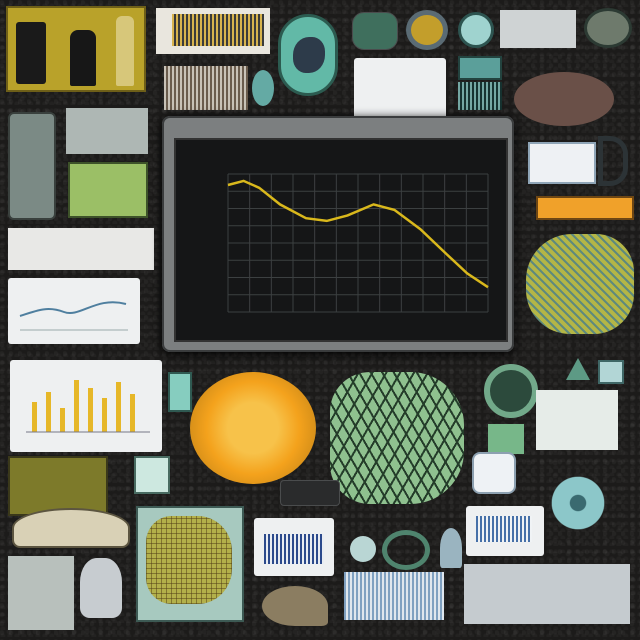 The image size is (640, 640). I want to click on note-card, so click(577, 420).